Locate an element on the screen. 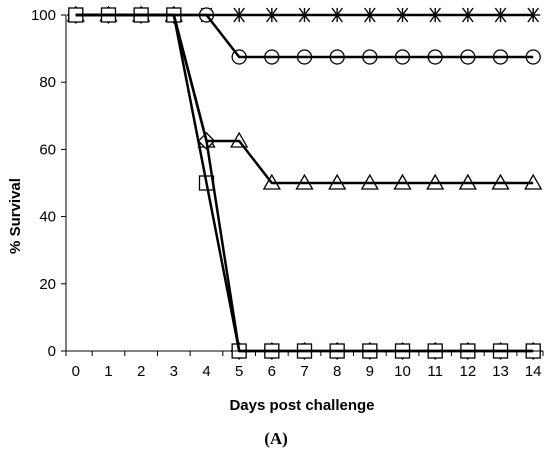 The image size is (550, 455). x-tick-label: 4 is located at coordinates (206, 371).